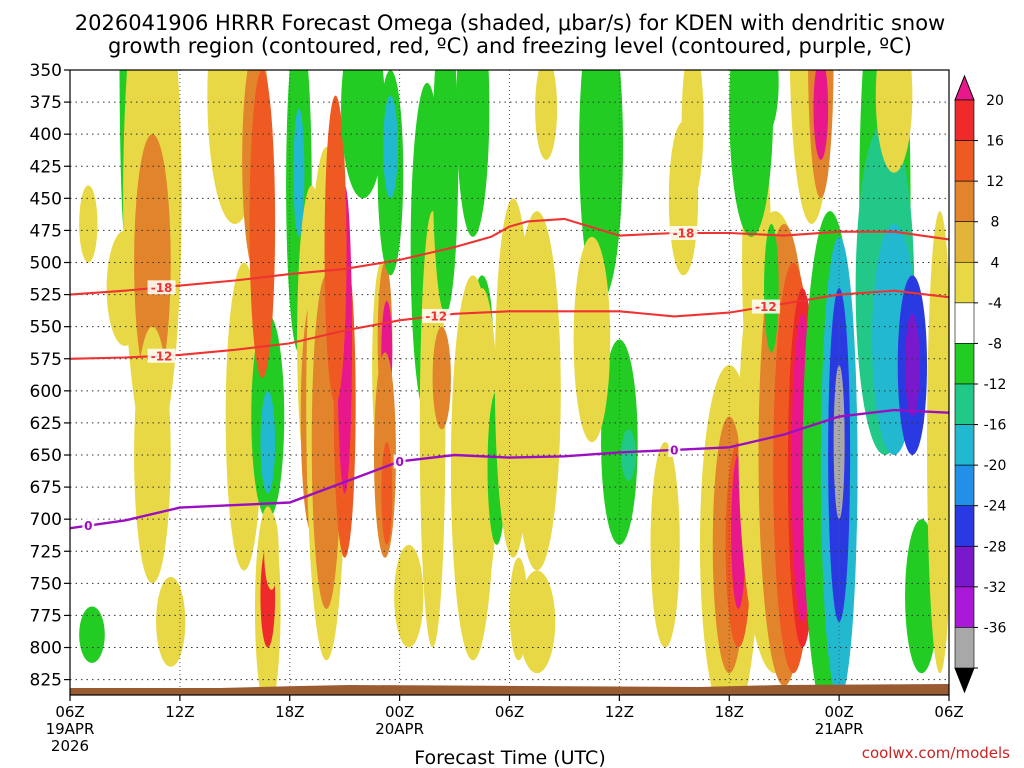 Image resolution: width=1024 pixels, height=768 pixels. Describe the element at coordinates (995, 547) in the screenshot. I see `colorbar-label-11: -28` at that location.